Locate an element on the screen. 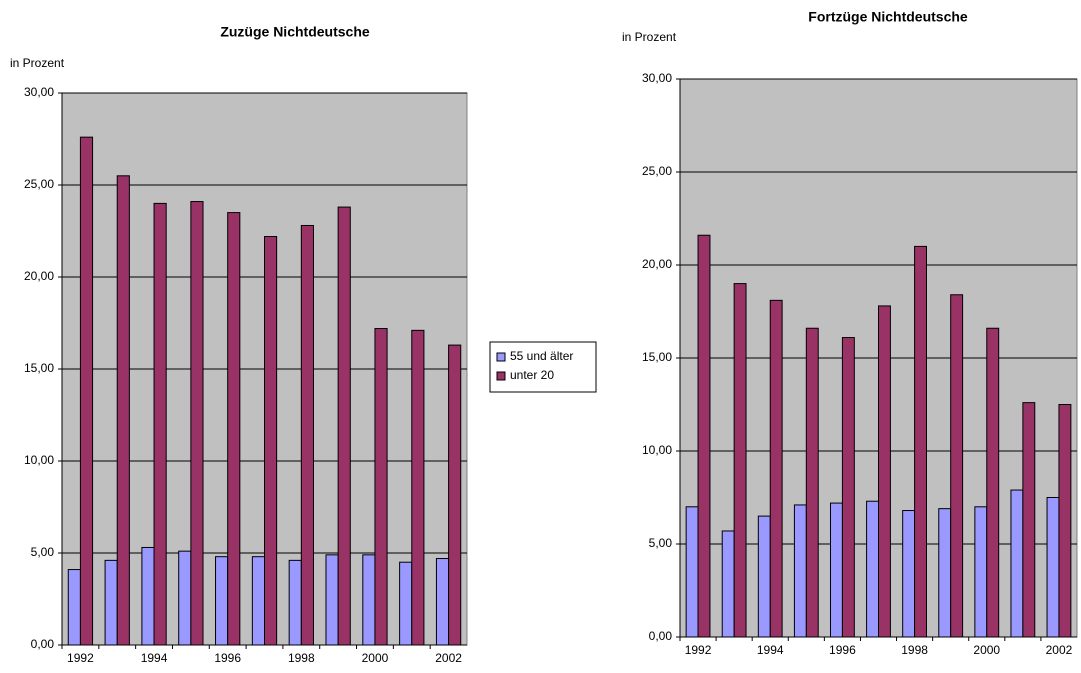 The width and height of the screenshot is (1081, 673). chart-title: Fortzüge Nichtdeutsche is located at coordinates (888, 17).